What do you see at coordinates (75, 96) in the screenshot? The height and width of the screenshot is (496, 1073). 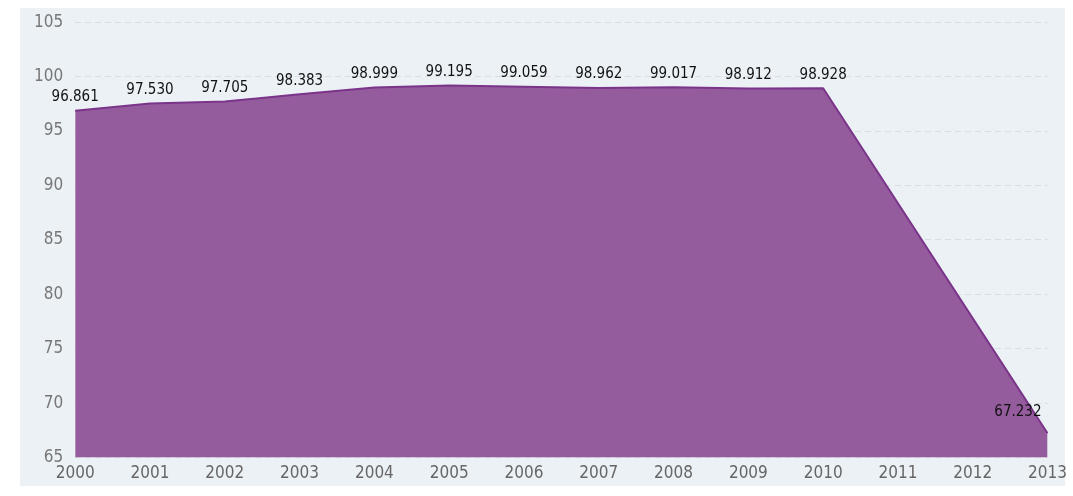 I see `text: 96.861` at bounding box center [75, 96].